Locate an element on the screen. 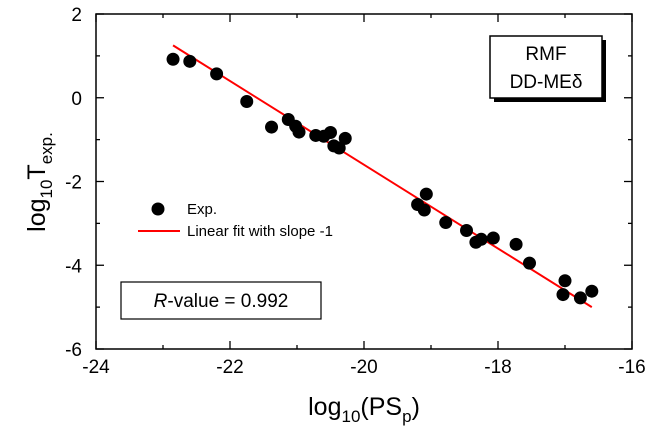  r-value-italic: R is located at coordinates (161, 301).